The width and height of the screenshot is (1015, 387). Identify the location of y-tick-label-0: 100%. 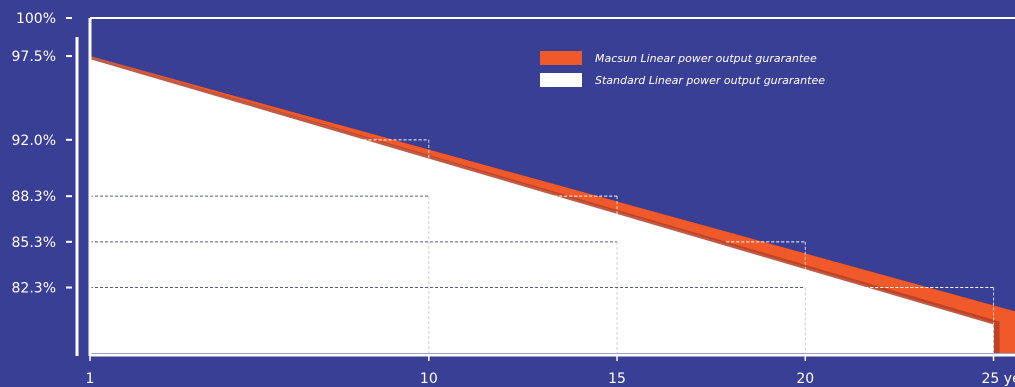
(36, 19).